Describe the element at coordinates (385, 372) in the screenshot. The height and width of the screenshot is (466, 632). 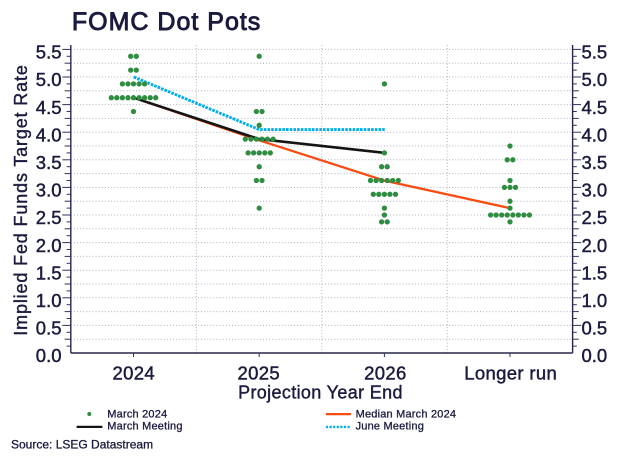
I see `svg-text: 2026` at that location.